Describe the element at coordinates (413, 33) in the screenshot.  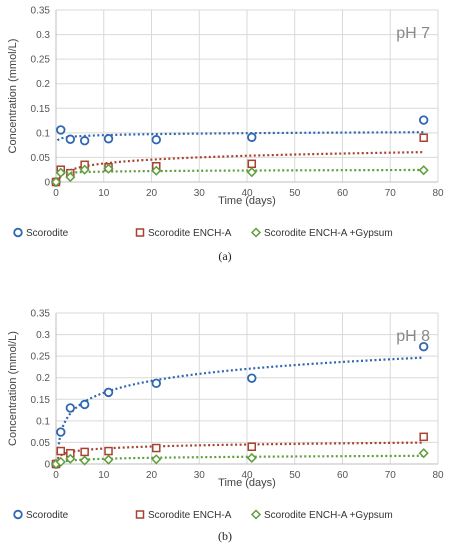
I see `ph-annotation: pH 7` at that location.